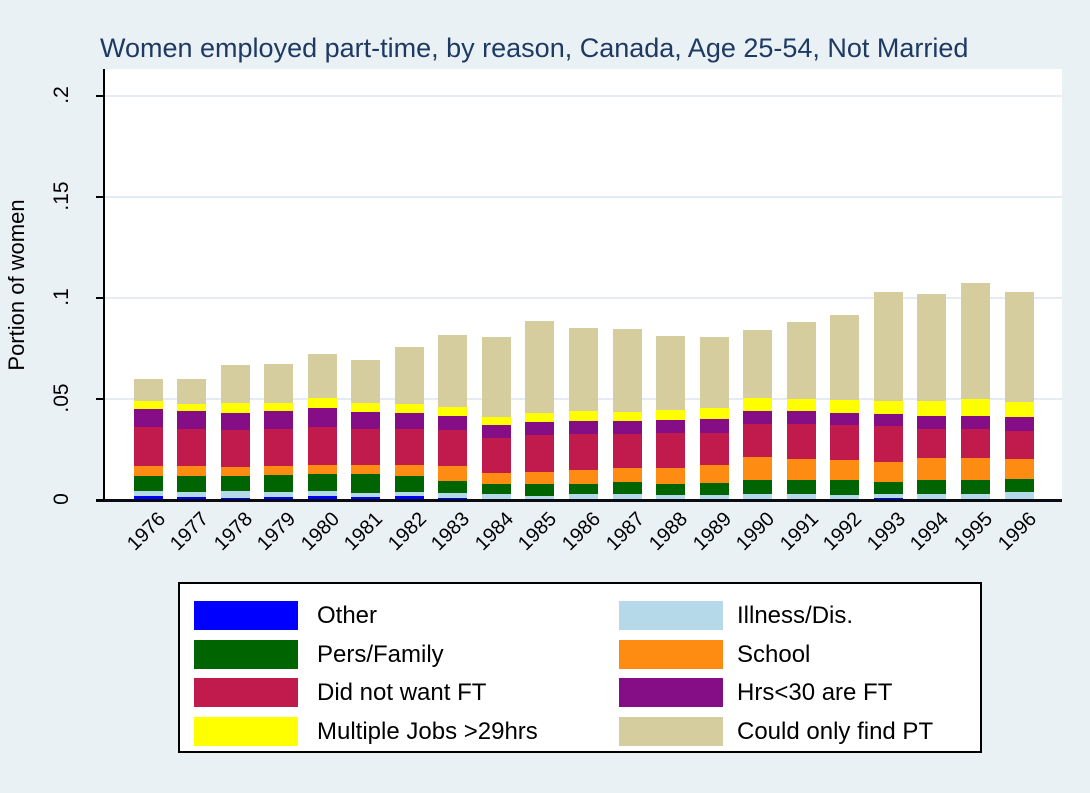 Image resolution: width=1090 pixels, height=793 pixels. What do you see at coordinates (347, 615) in the screenshot?
I see `legend-label: Other` at bounding box center [347, 615].